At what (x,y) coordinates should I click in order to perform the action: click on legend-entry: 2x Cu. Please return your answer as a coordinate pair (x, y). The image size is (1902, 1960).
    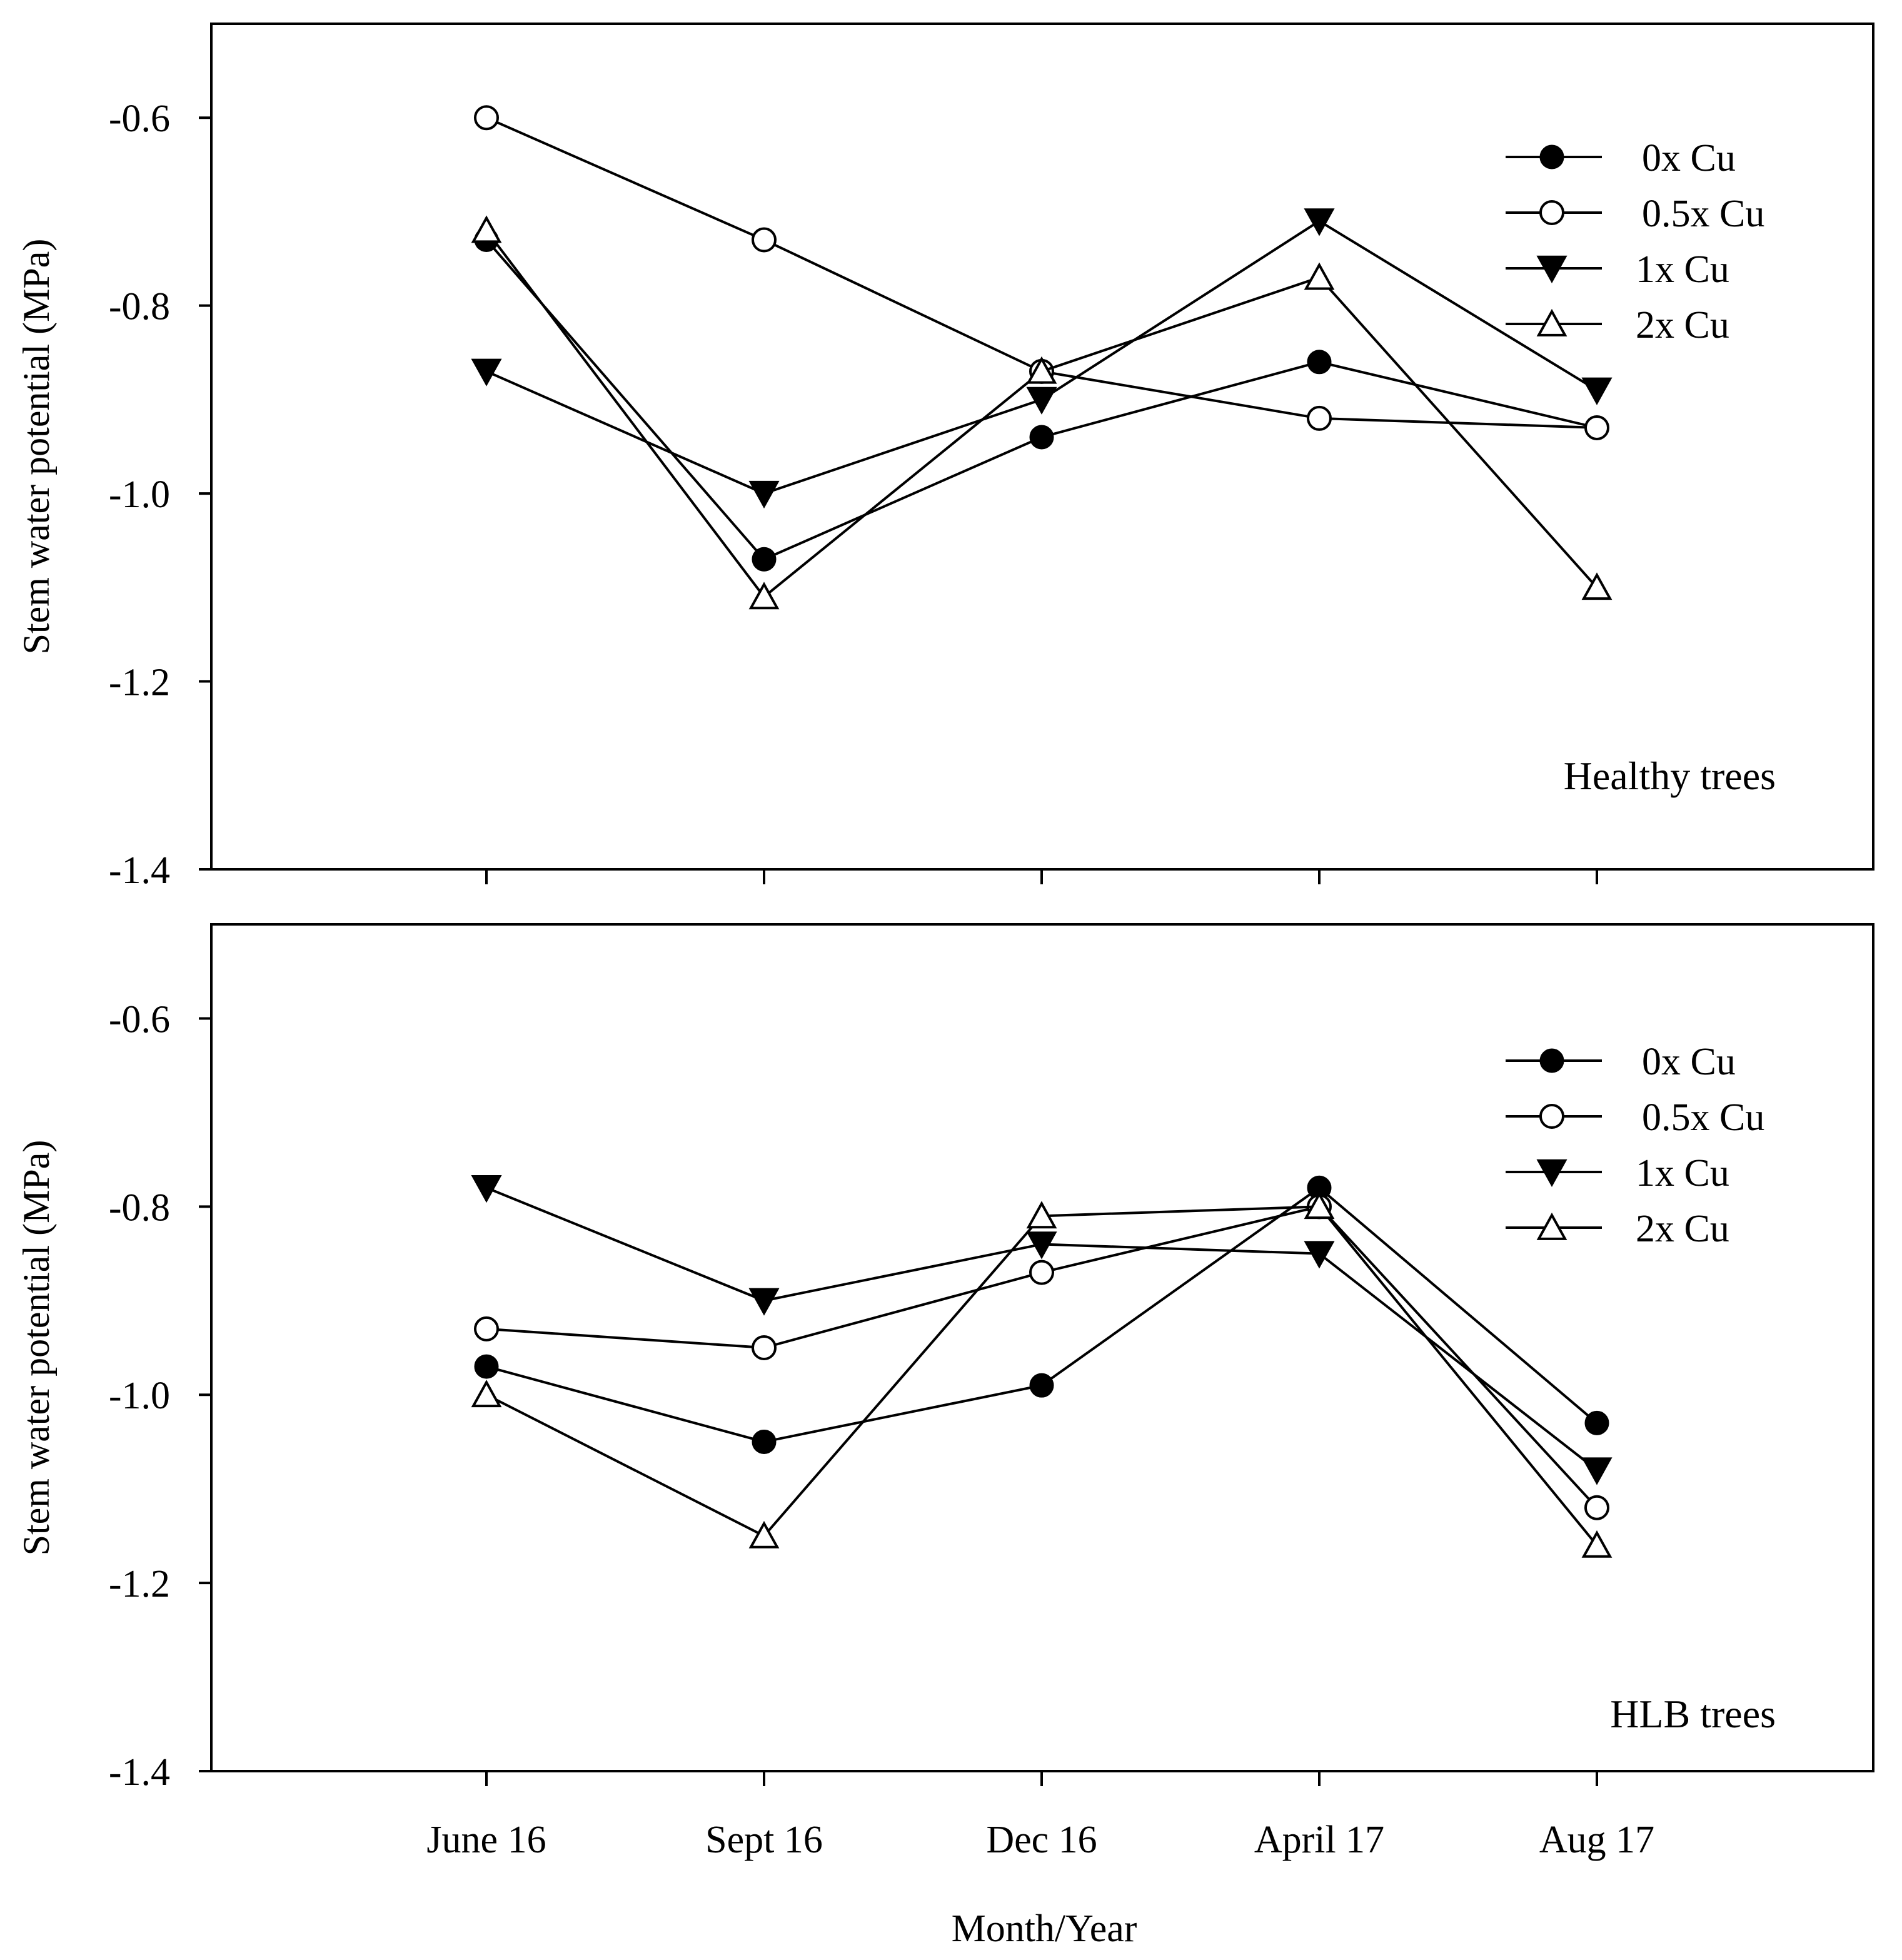
    Looking at the image, I should click on (1617, 325).